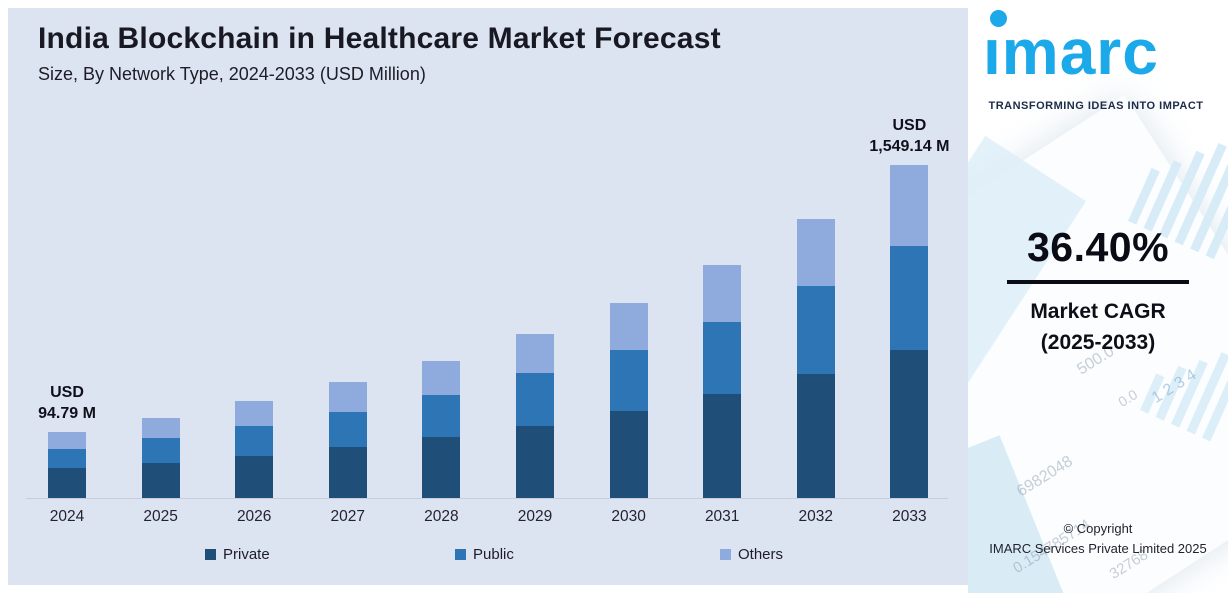 Image resolution: width=1228 pixels, height=593 pixels. I want to click on bar-segment-others-2031, so click(722, 293).